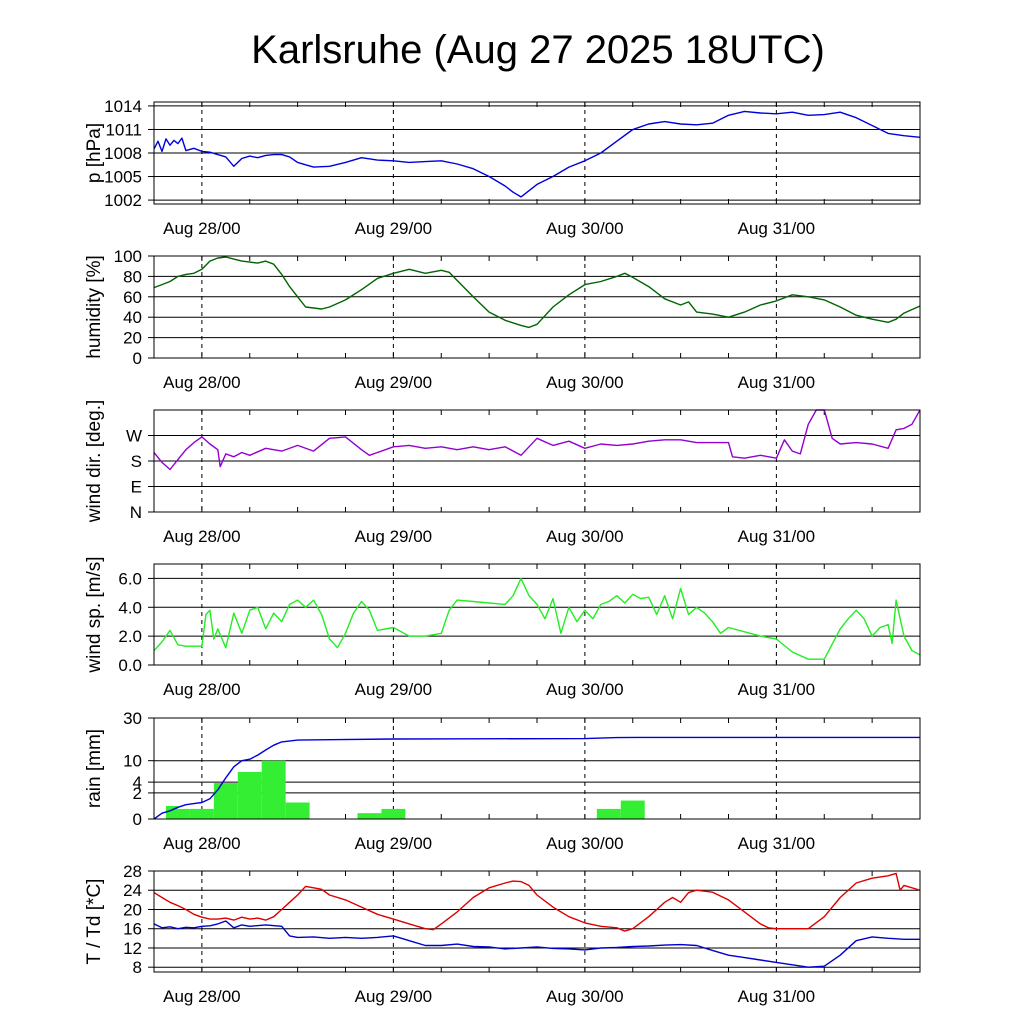 The image size is (1024, 1024). What do you see at coordinates (128, 256) in the screenshot?
I see `y-tick-label: 100` at bounding box center [128, 256].